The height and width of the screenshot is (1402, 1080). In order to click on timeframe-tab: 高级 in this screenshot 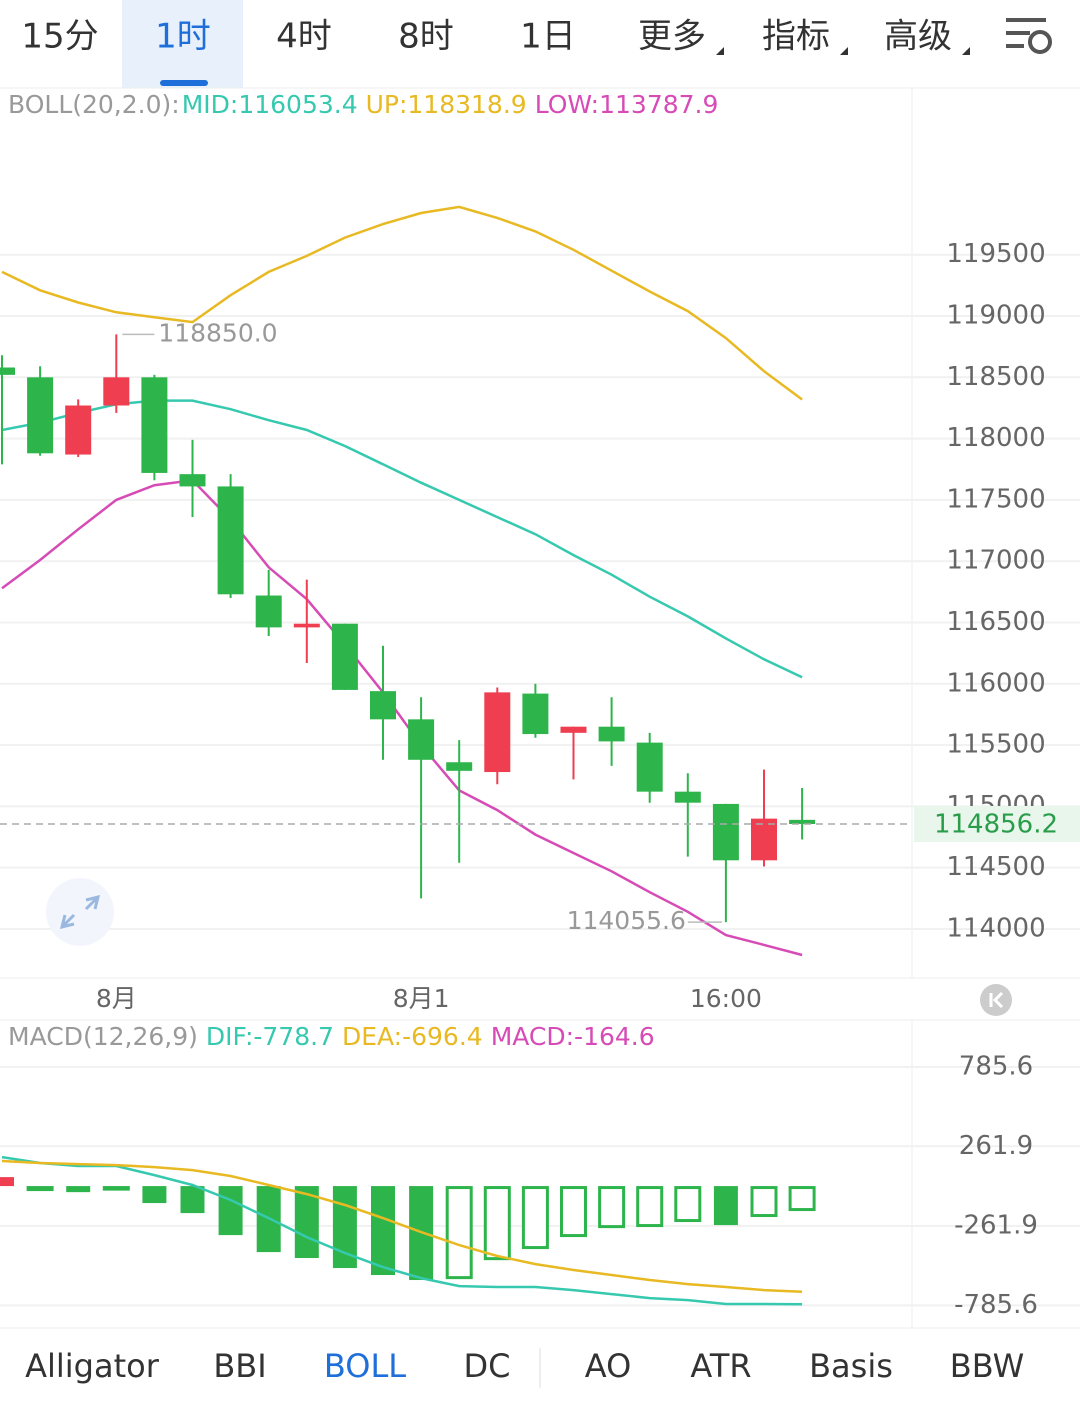, I will do `click(918, 37)`.